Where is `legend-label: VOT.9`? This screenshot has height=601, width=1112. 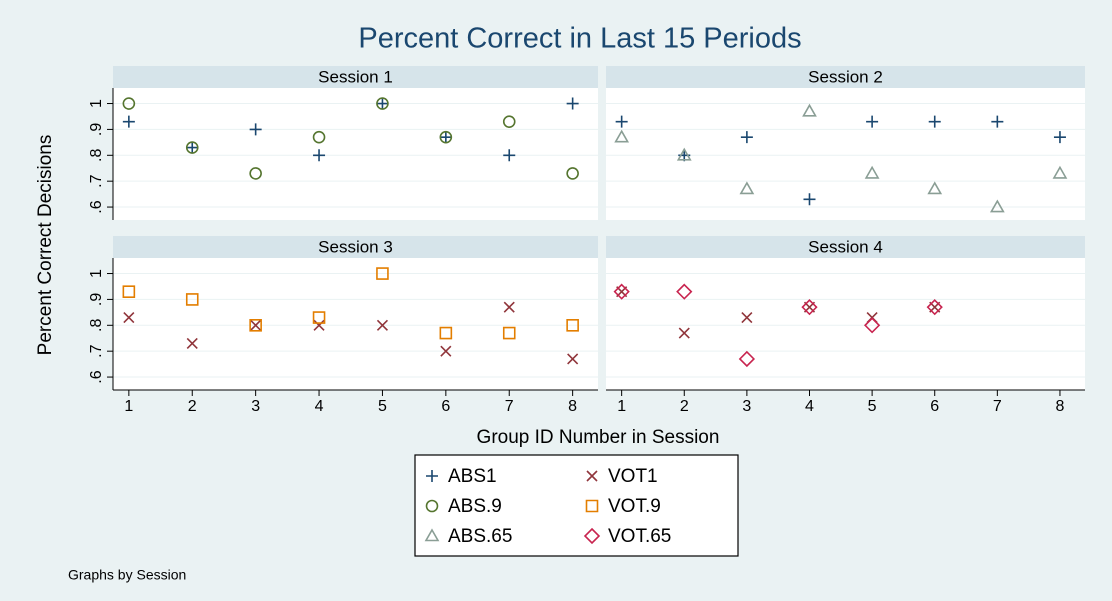 legend-label: VOT.9 is located at coordinates (634, 506).